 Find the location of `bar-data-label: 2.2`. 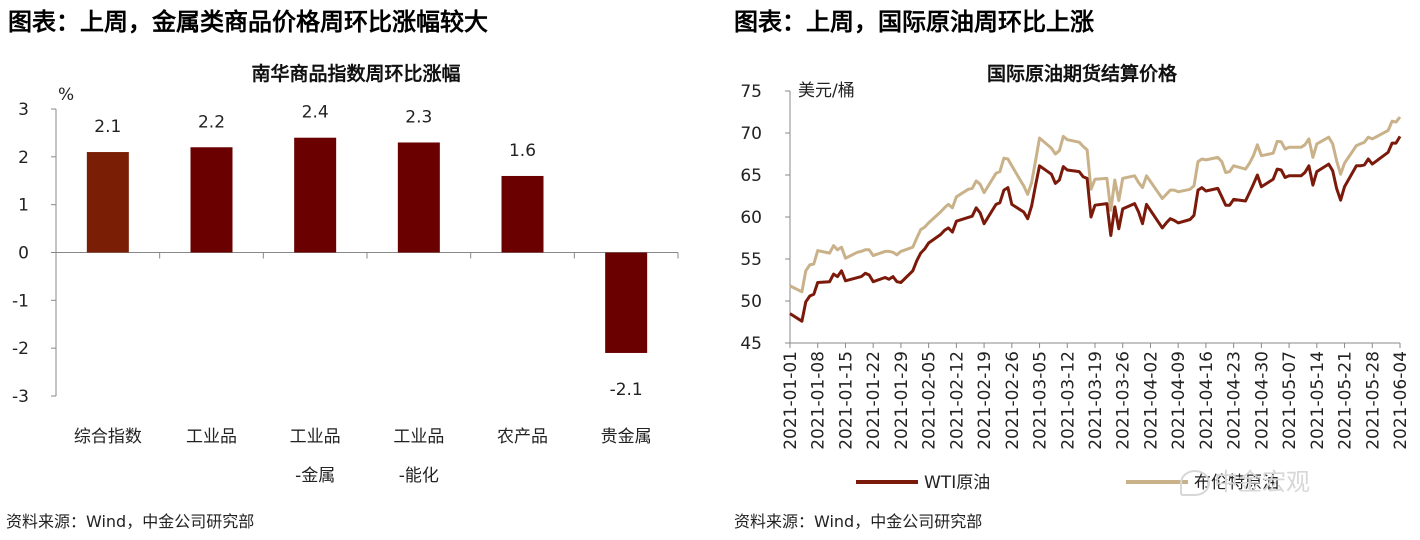

bar-data-label: 2.2 is located at coordinates (211, 122).